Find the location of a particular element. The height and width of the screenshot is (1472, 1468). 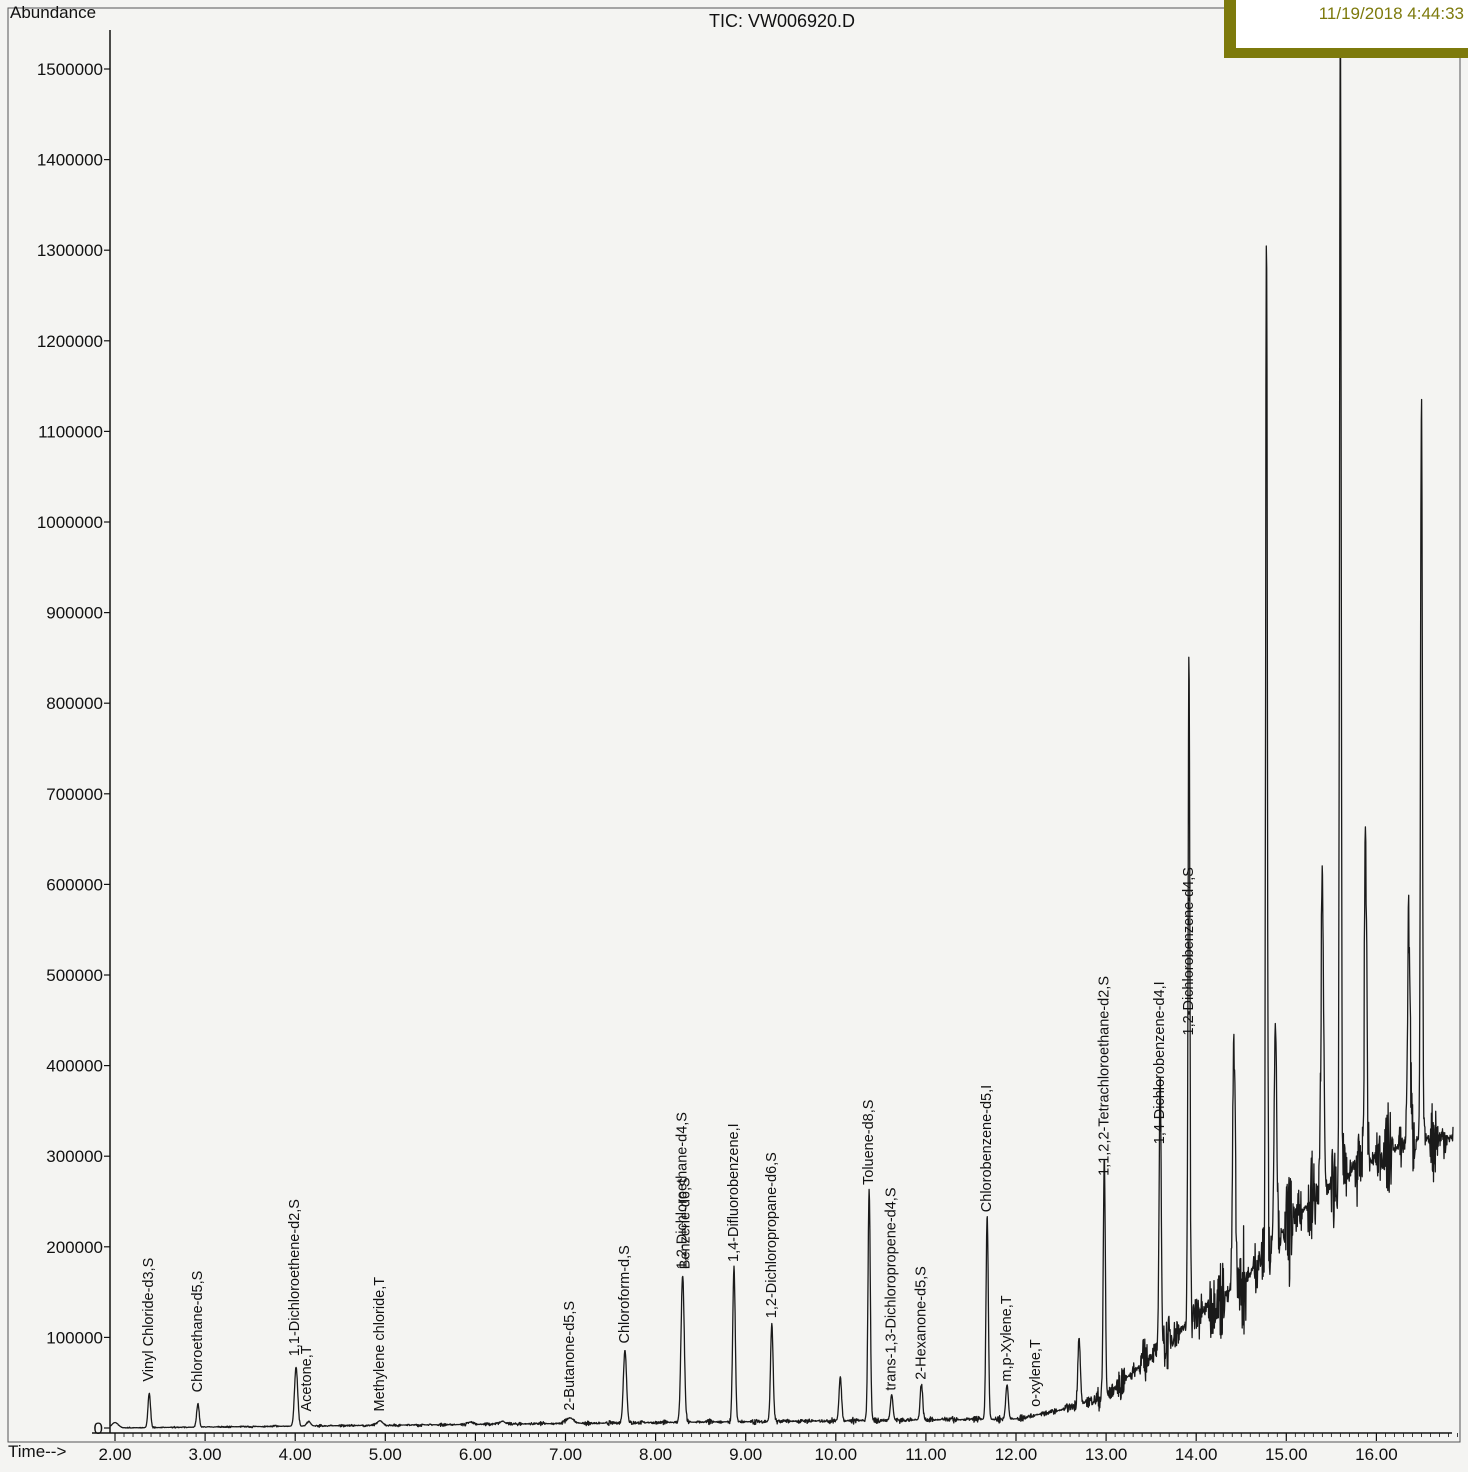

peak-label: 1,2-Dichloropropane-d6,S is located at coordinates (772, 1235).